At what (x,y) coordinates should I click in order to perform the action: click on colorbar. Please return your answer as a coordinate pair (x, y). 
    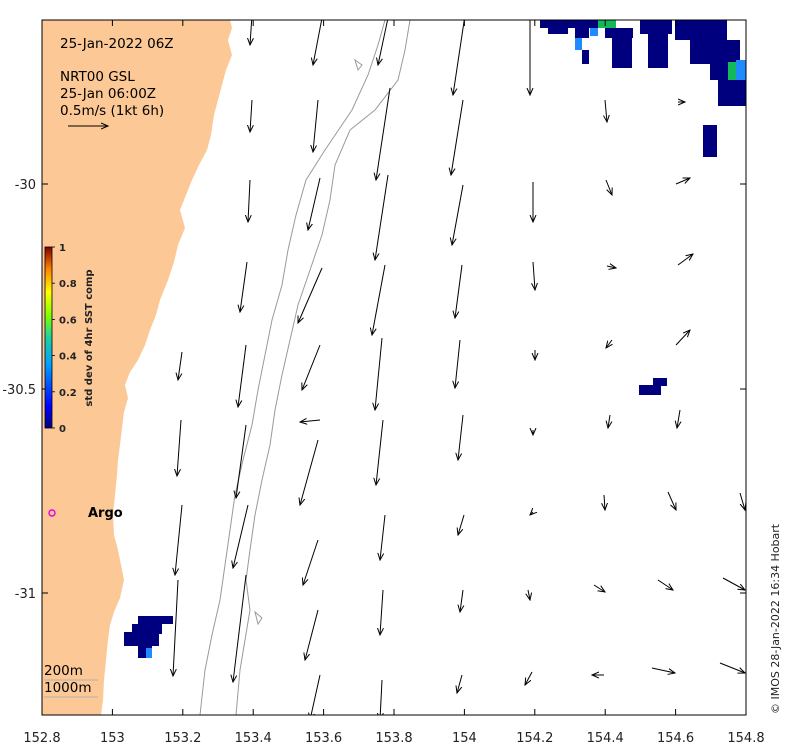
    Looking at the image, I should click on (48, 337).